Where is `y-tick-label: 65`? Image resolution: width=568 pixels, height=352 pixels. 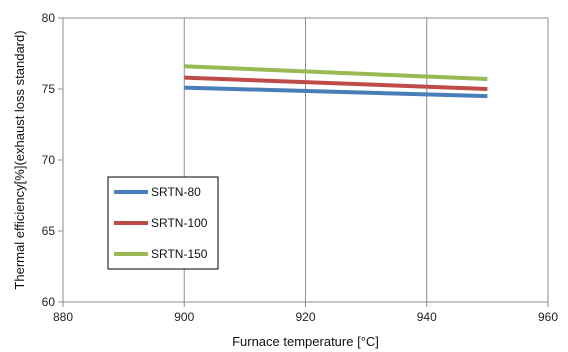
y-tick-label: 65 is located at coordinates (49, 231).